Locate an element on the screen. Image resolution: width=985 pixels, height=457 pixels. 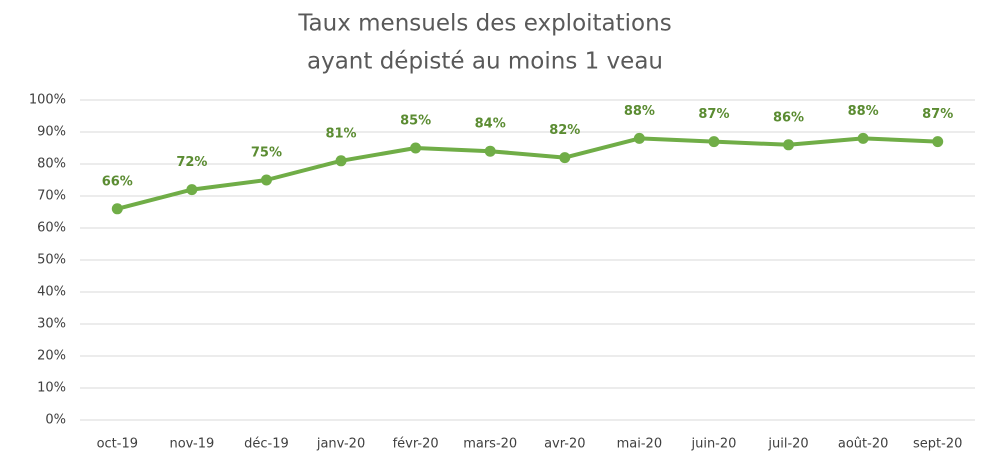
x-tick-label: sept-20 is located at coordinates (937, 444).